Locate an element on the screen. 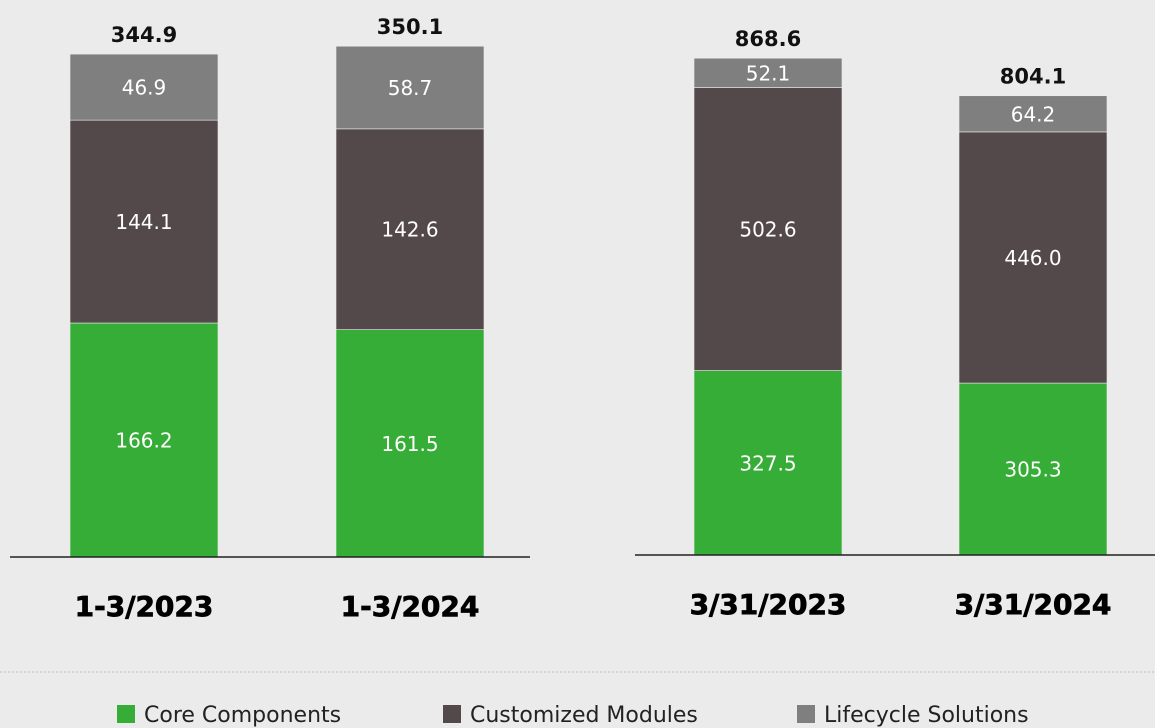 Image resolution: width=1155 pixels, height=728 pixels. segment-label: 161.5 is located at coordinates (409, 444).